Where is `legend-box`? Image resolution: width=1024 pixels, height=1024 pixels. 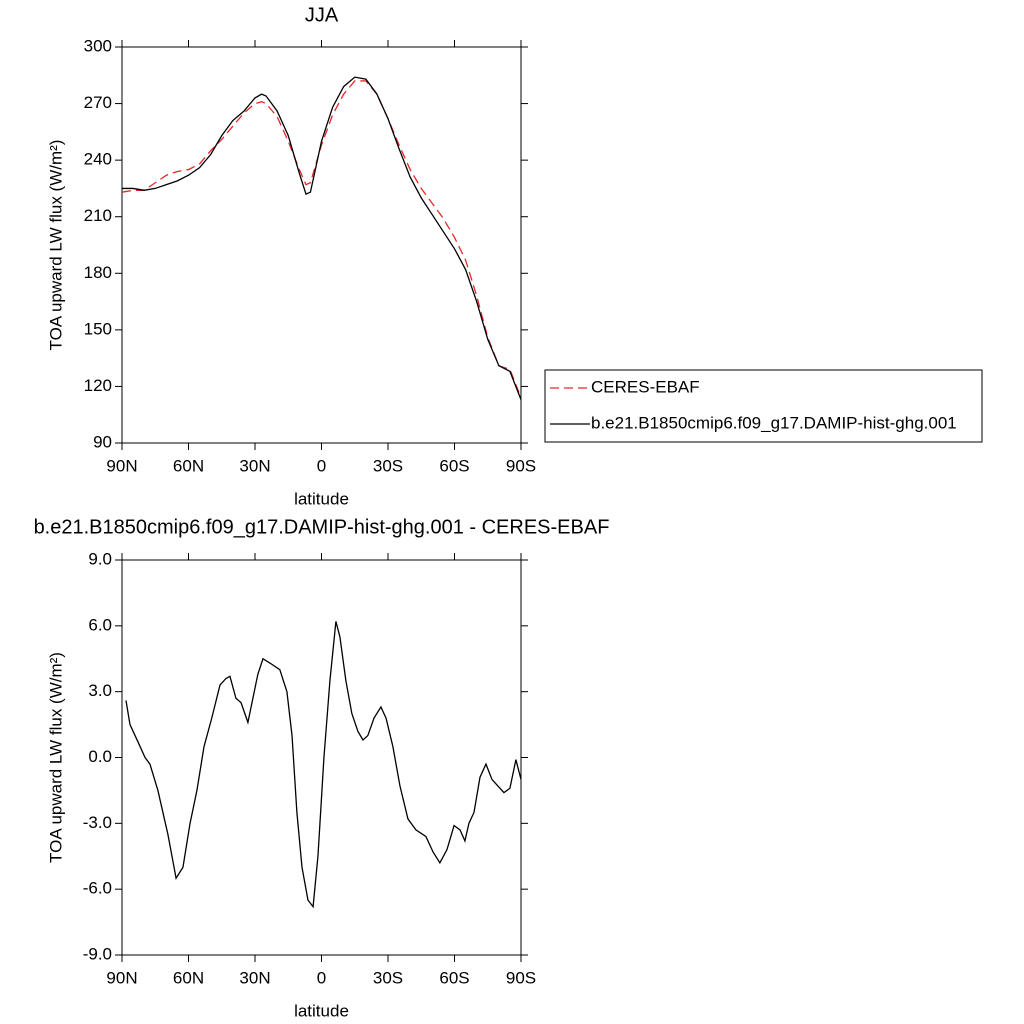
legend-box is located at coordinates (763, 406).